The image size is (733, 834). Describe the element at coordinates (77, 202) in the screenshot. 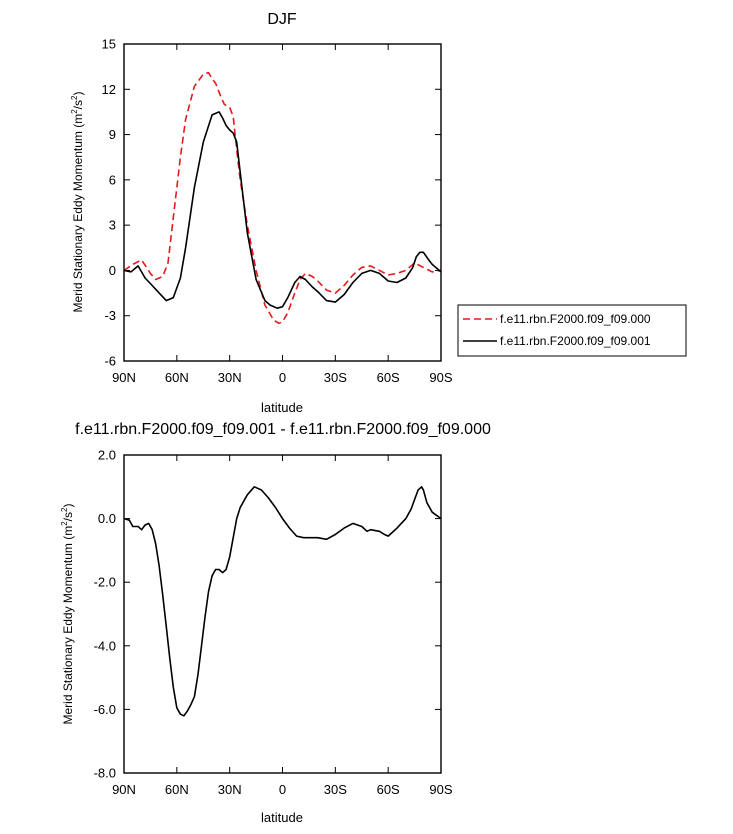

I see `top-chart-ylabel: Merid Stationary Eddy Momentum (m2/s2)` at that location.